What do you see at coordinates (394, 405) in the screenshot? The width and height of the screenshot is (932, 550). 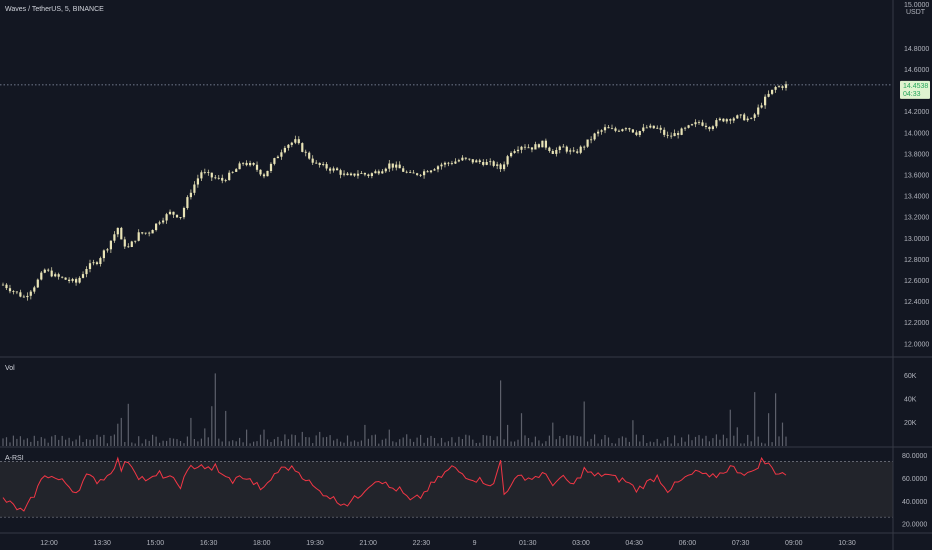 I see `volume-pane: Vol` at bounding box center [394, 405].